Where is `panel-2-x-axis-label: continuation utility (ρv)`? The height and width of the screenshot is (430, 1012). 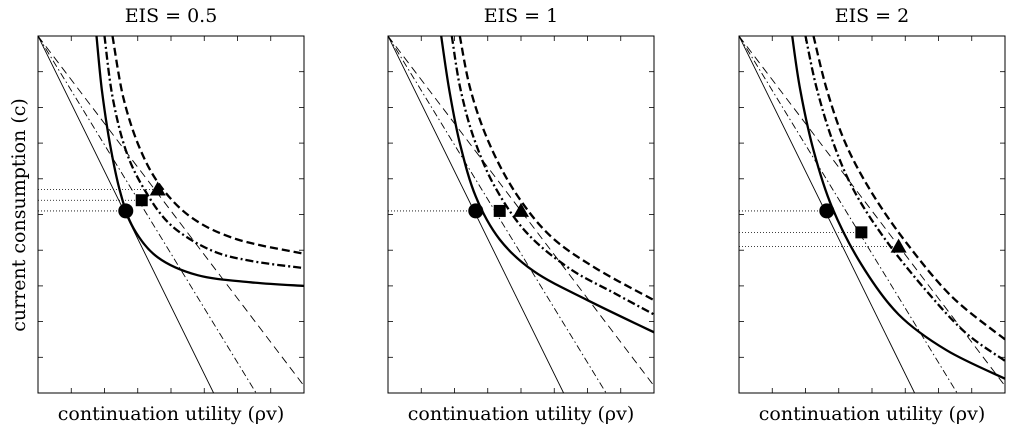
panel-2-x-axis-label: continuation utility (ρv) is located at coordinates (521, 414).